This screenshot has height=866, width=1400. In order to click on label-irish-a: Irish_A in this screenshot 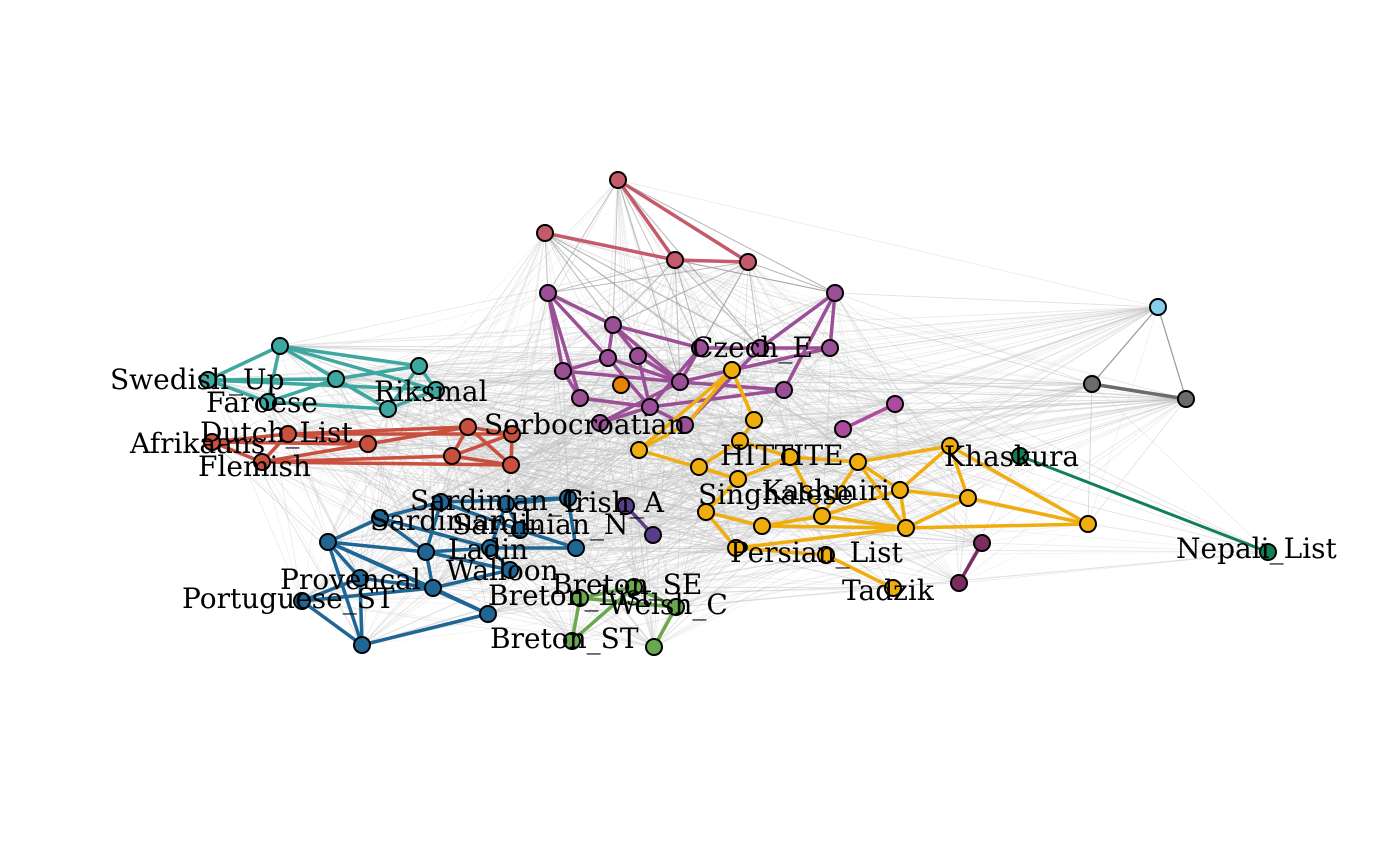, I will do `click(614, 502)`.